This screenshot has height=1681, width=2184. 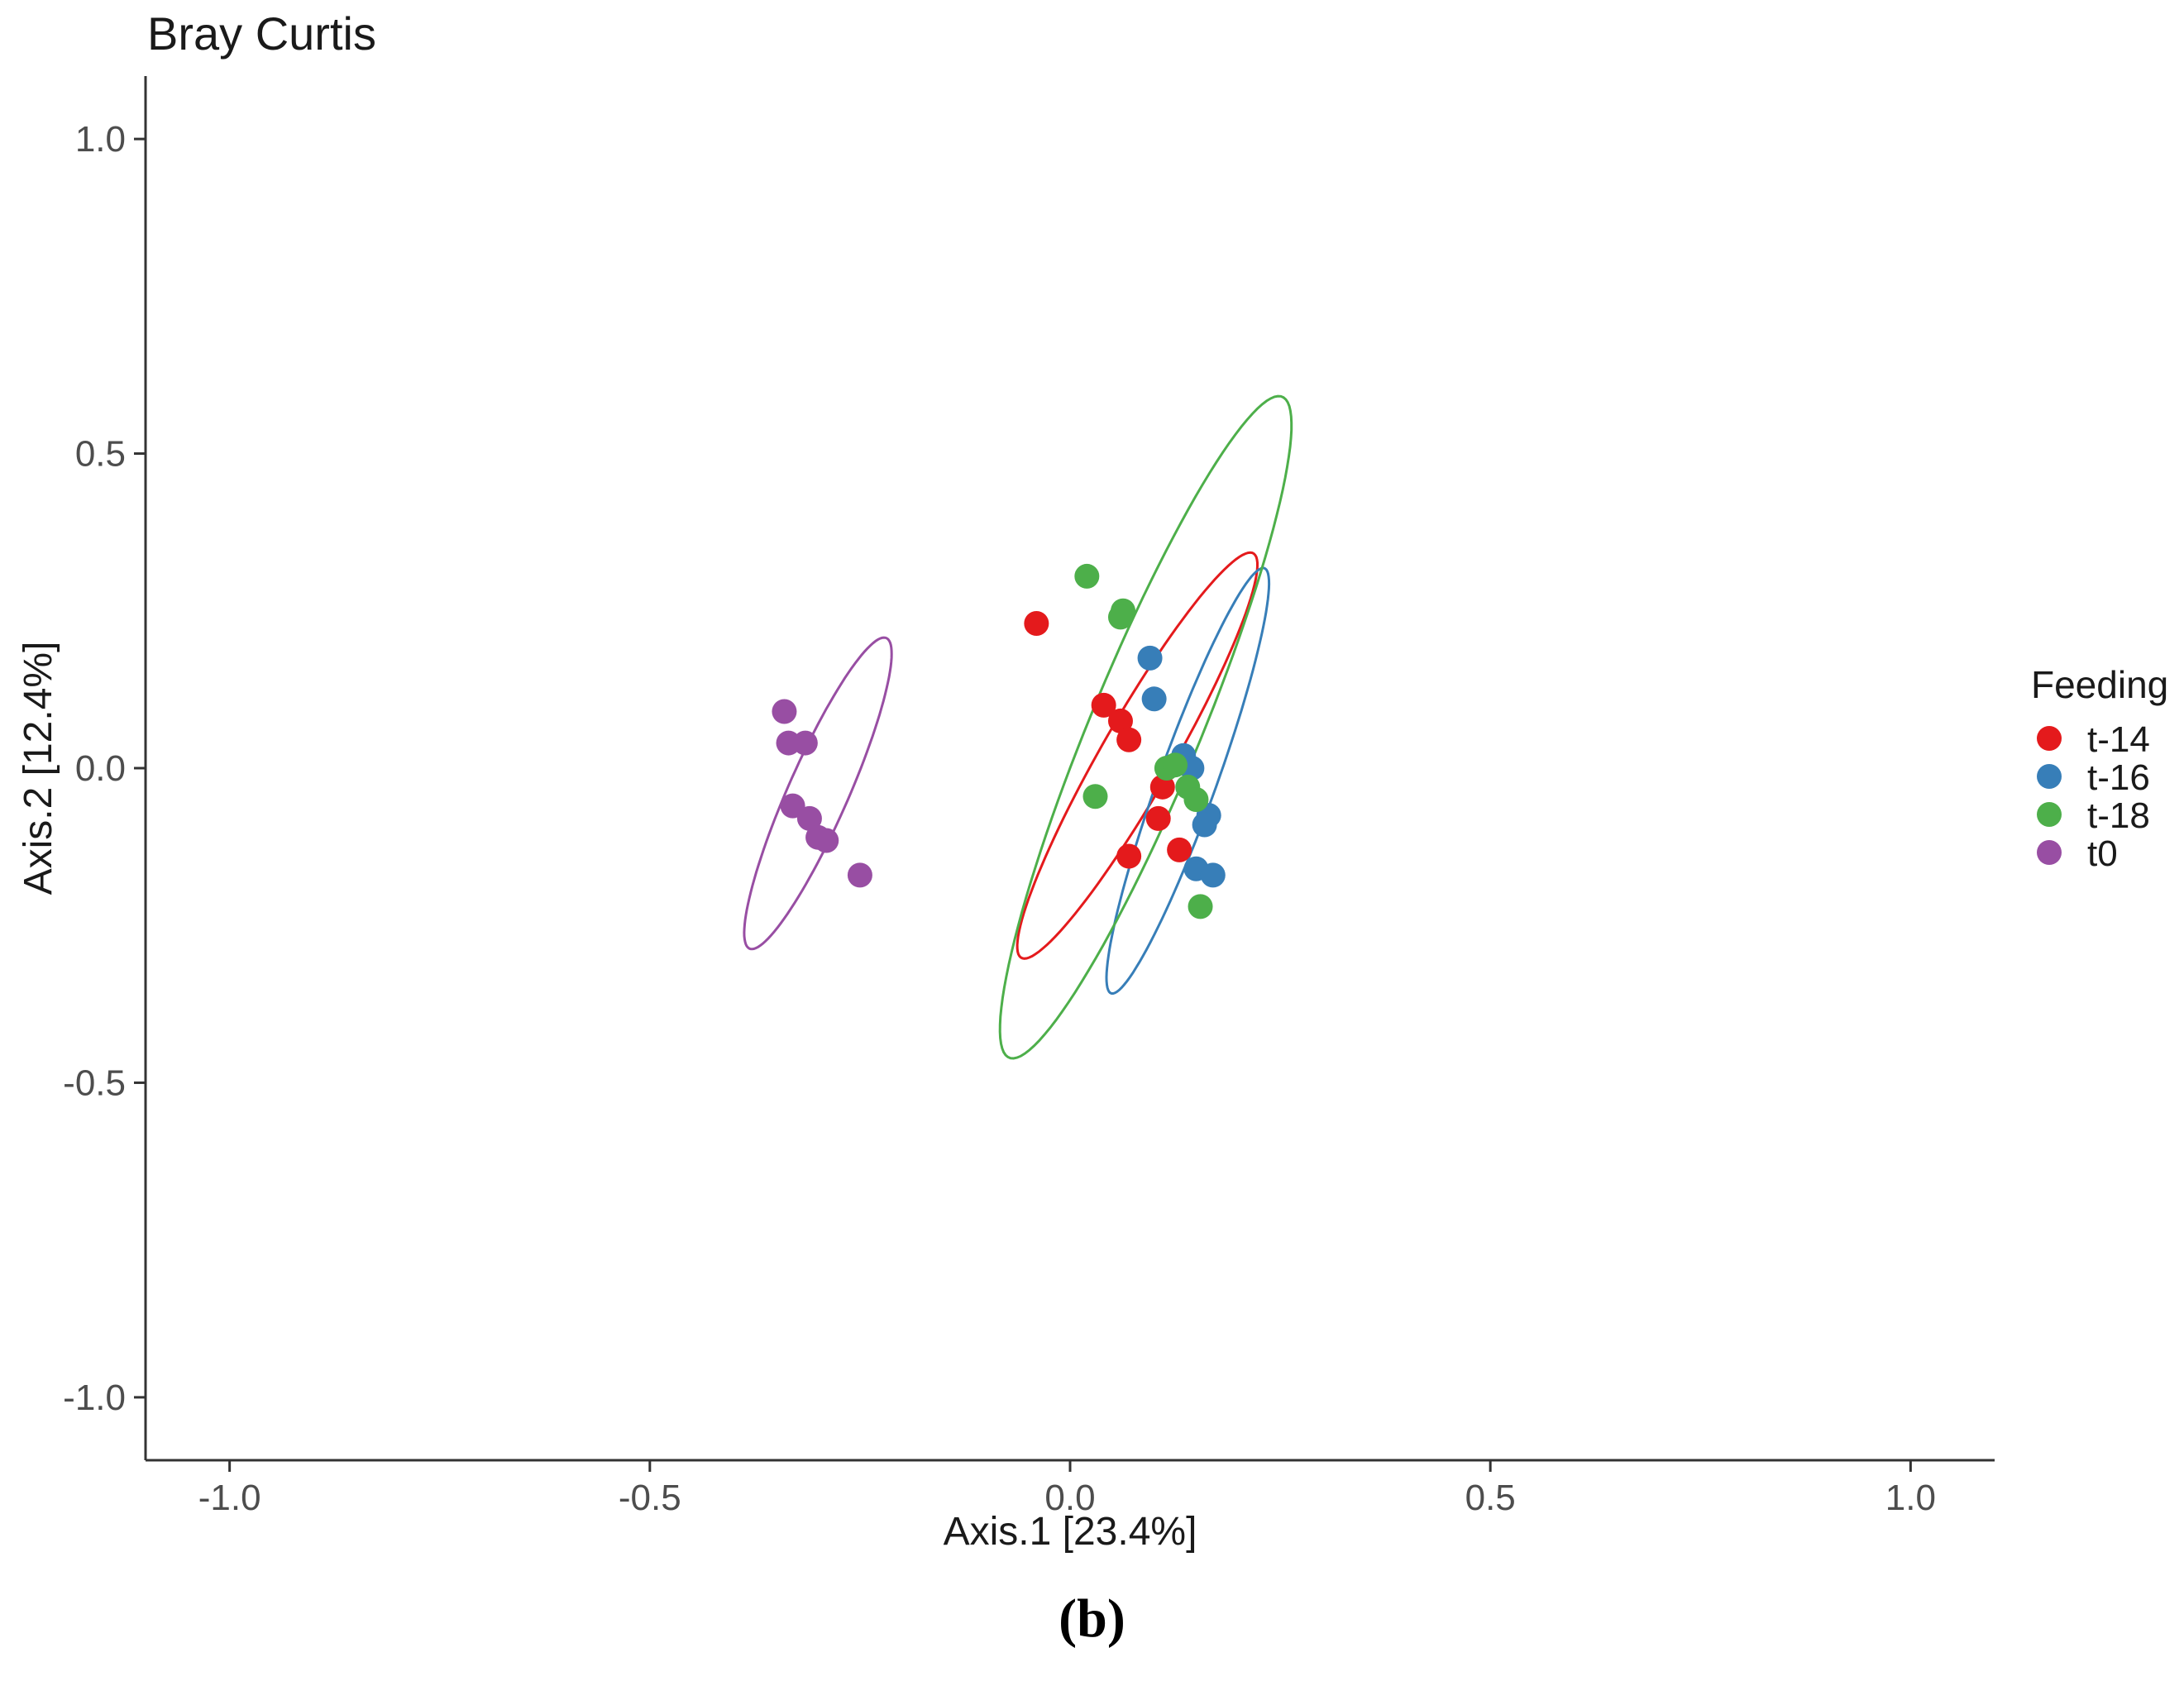 What do you see at coordinates (94, 1083) in the screenshot?
I see `y-tick-label: -0.5` at bounding box center [94, 1083].